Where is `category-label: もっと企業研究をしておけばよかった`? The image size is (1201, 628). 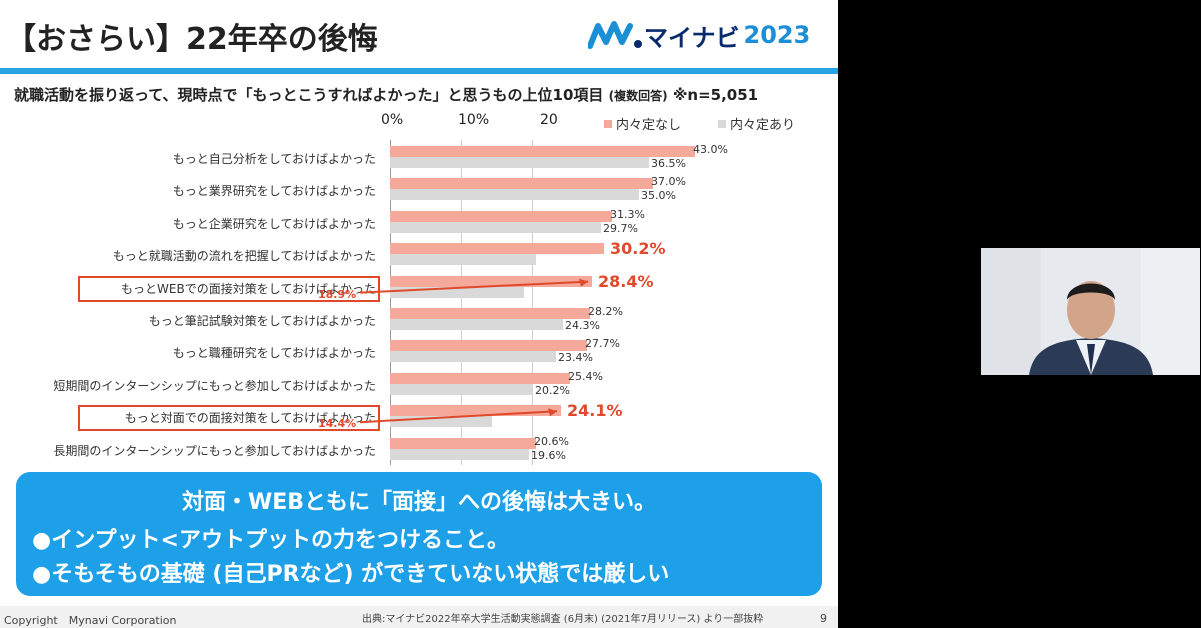 category-label: もっと企業研究をしておけばよかった is located at coordinates (274, 223).